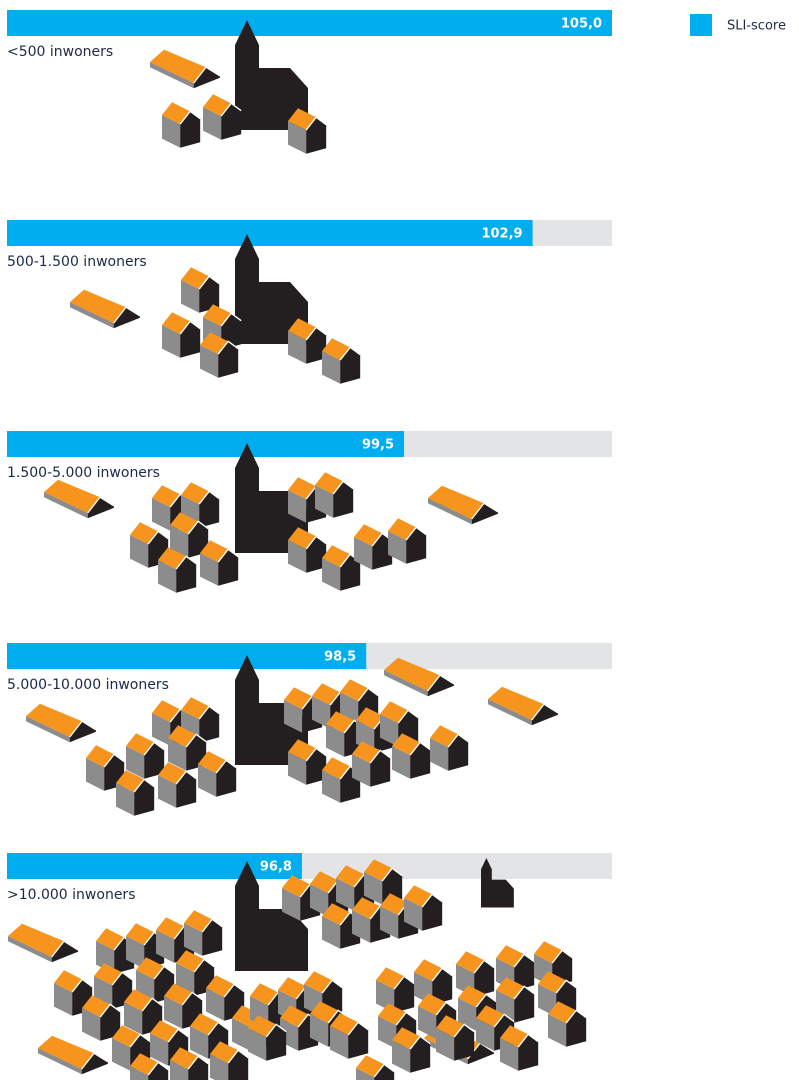 Image resolution: width=799 pixels, height=1080 pixels. What do you see at coordinates (340, 657) in the screenshot?
I see `value-label: 98,5` at bounding box center [340, 657].